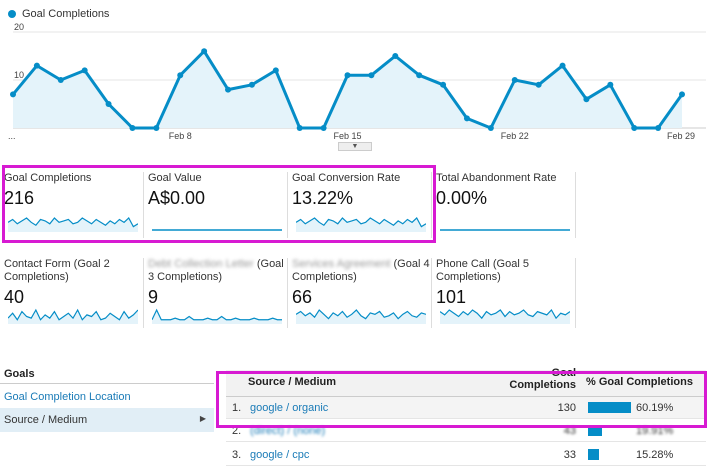  I want to click on tile-value: 0.00%, so click(462, 198).